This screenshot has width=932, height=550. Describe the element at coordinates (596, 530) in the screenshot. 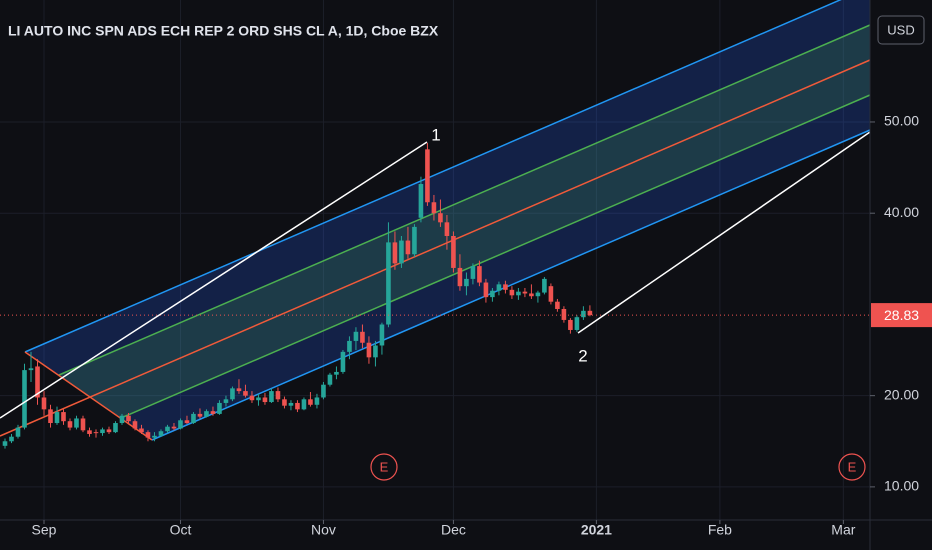

I see `x-tick-label: 2021` at that location.